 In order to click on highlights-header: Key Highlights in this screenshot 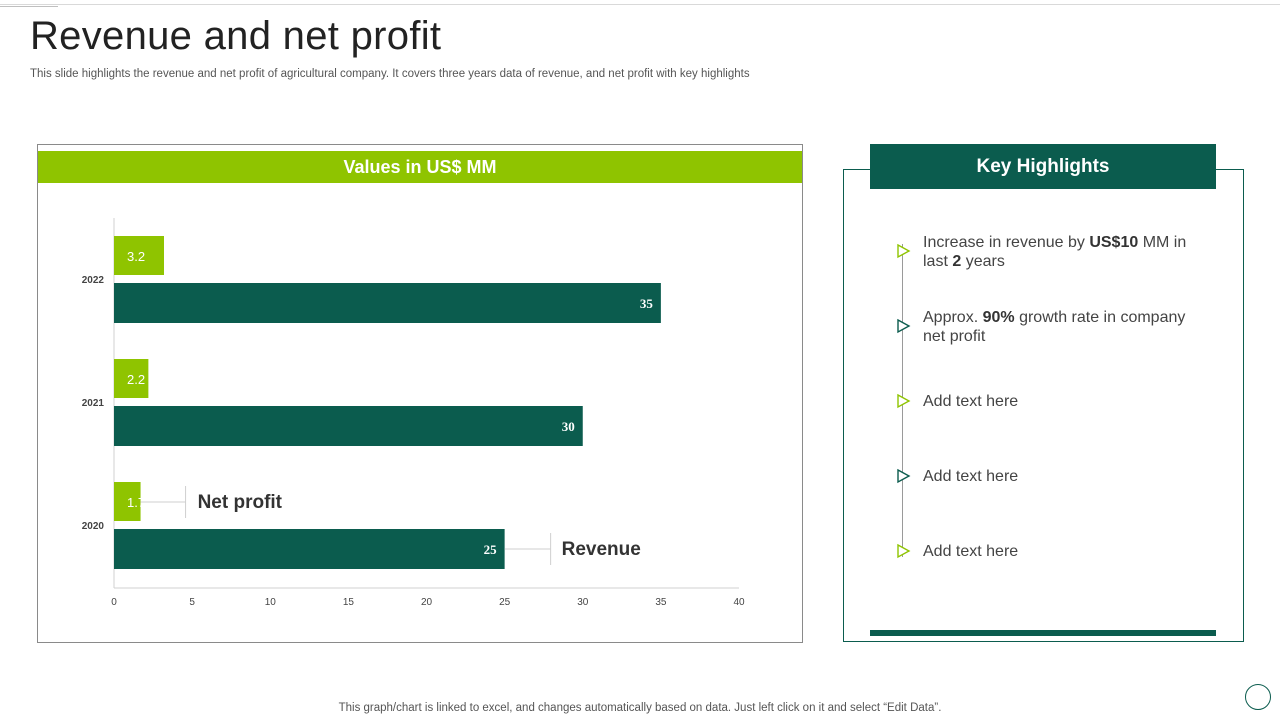, I will do `click(1043, 166)`.